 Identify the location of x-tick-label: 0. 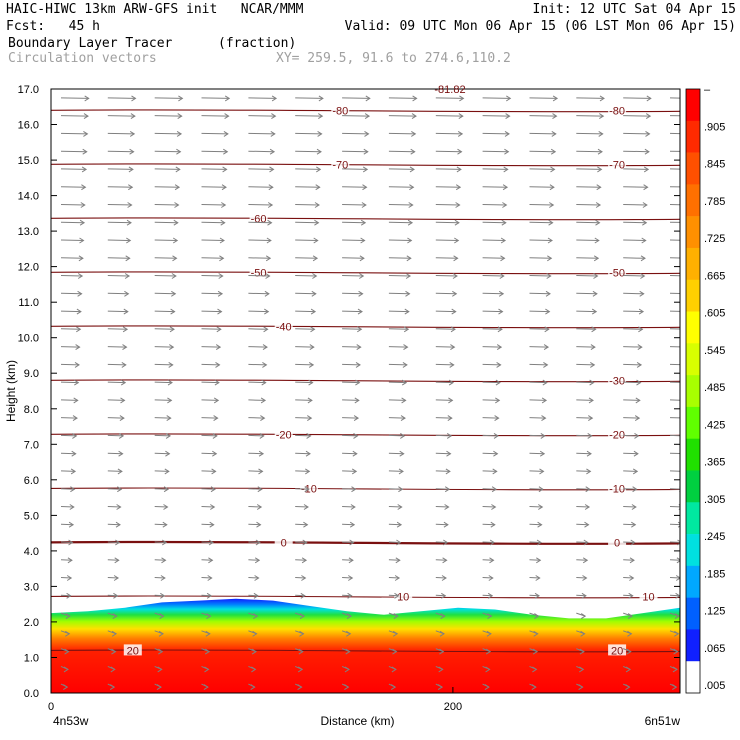
(51, 707).